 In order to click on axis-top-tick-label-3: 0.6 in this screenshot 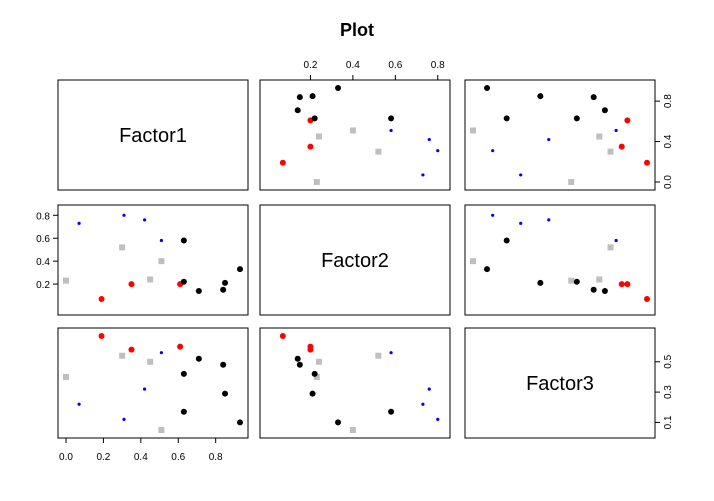, I will do `click(395, 65)`.